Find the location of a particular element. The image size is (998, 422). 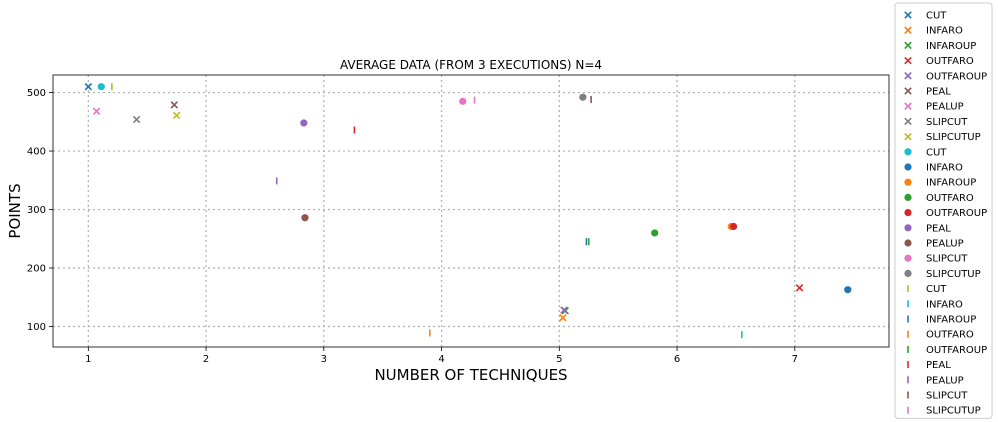

x-tick-label: 3 is located at coordinates (324, 359).